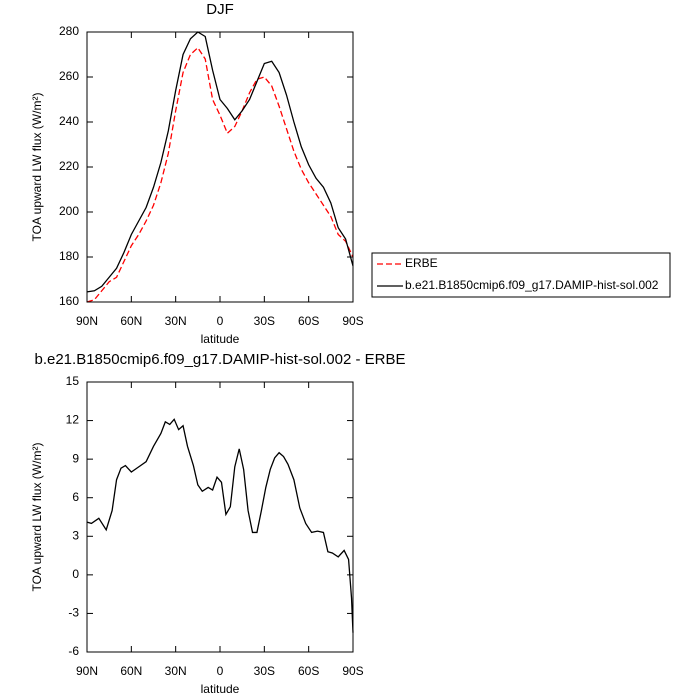  I want to click on y-tick-label: 15, so click(73, 381).